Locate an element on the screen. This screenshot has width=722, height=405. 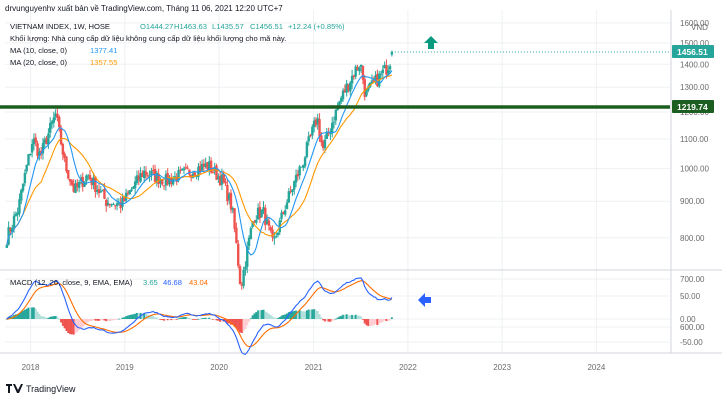
price-tick-label: 800.00 is located at coordinates (692, 238).